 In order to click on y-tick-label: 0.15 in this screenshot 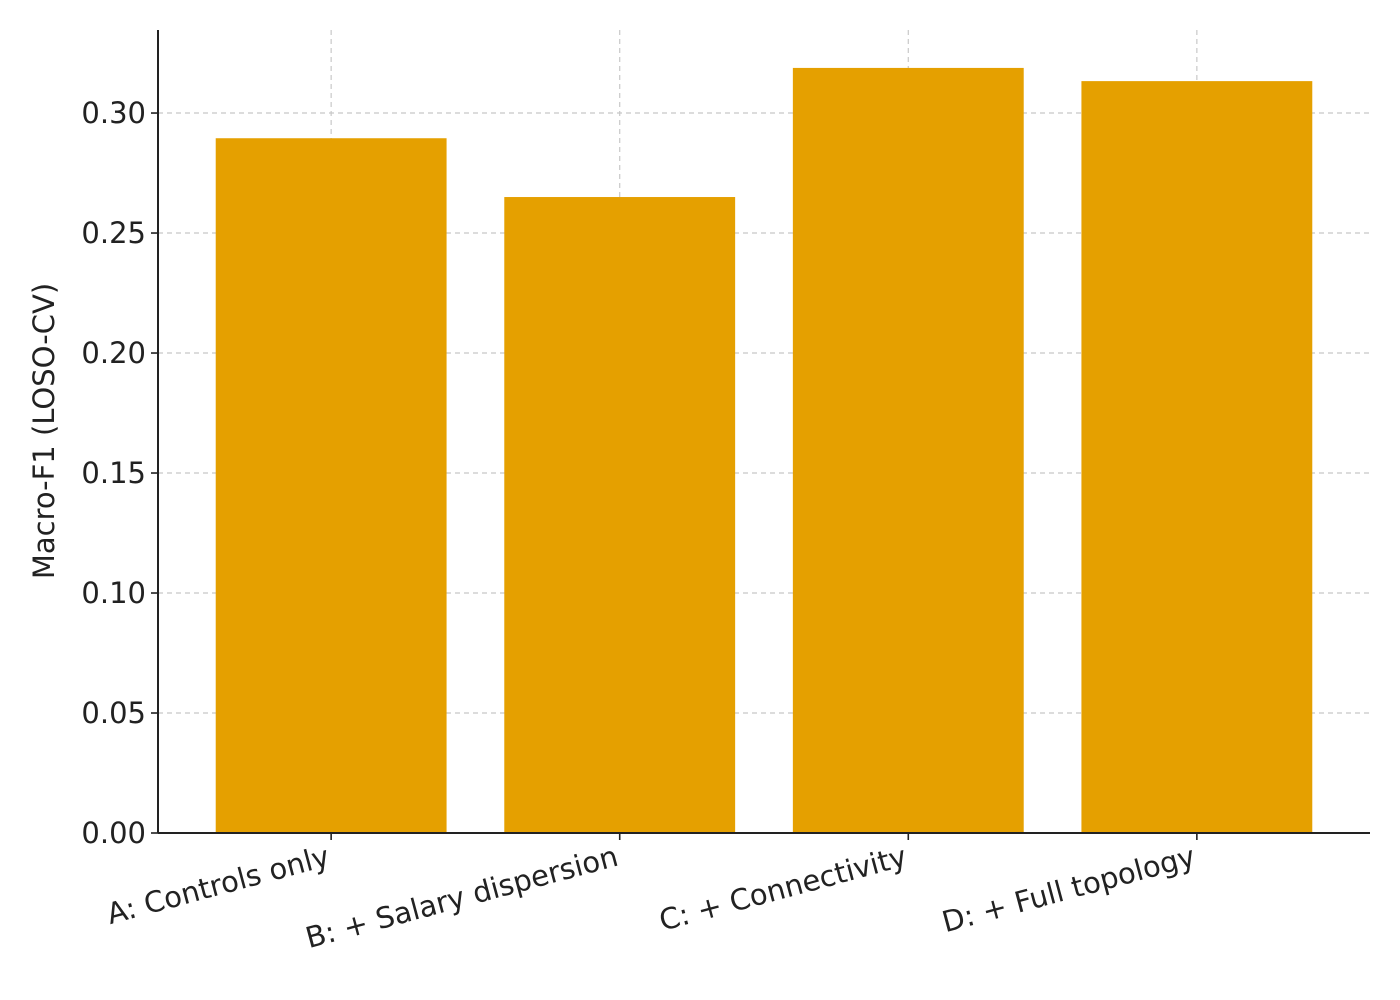, I will do `click(113, 473)`.